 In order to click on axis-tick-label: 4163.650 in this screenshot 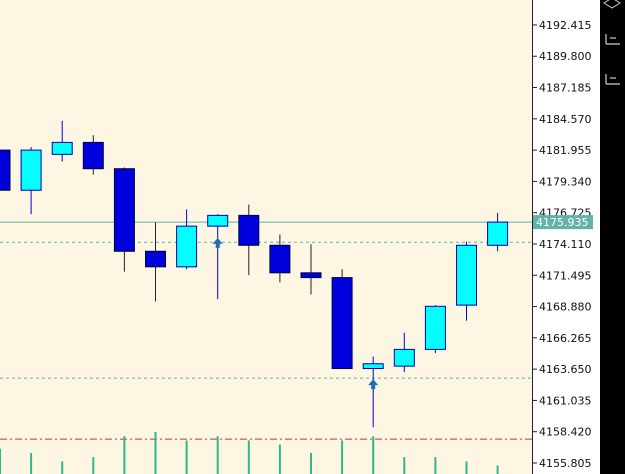, I will do `click(565, 369)`.